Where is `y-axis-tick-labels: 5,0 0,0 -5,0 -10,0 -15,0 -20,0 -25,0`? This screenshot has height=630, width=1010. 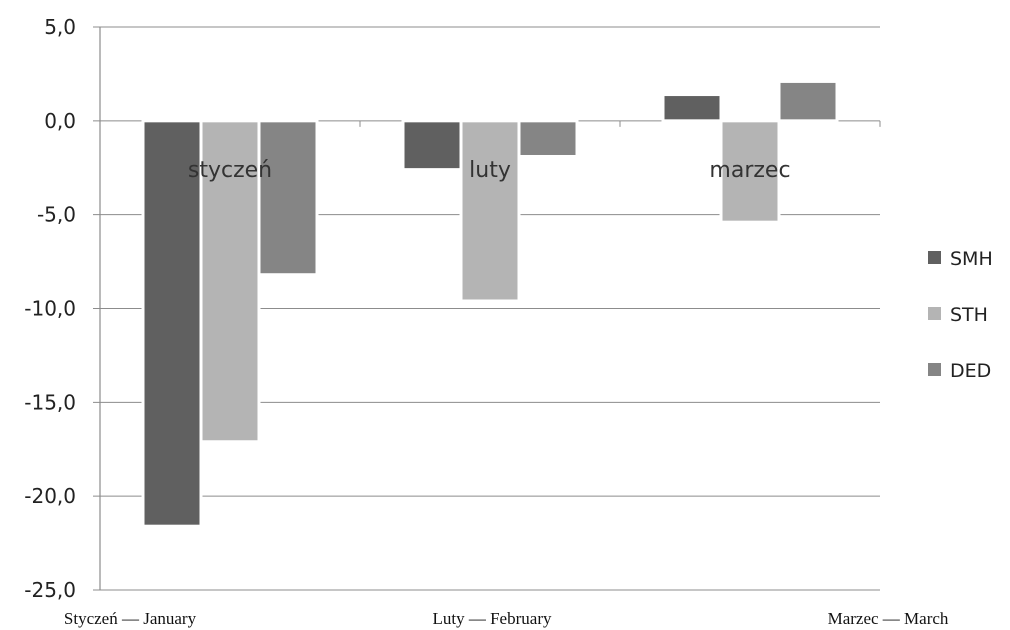 y-axis-tick-labels: 5,0 0,0 -5,0 -10,0 -15,0 -20,0 -25,0 is located at coordinates (50, 308).